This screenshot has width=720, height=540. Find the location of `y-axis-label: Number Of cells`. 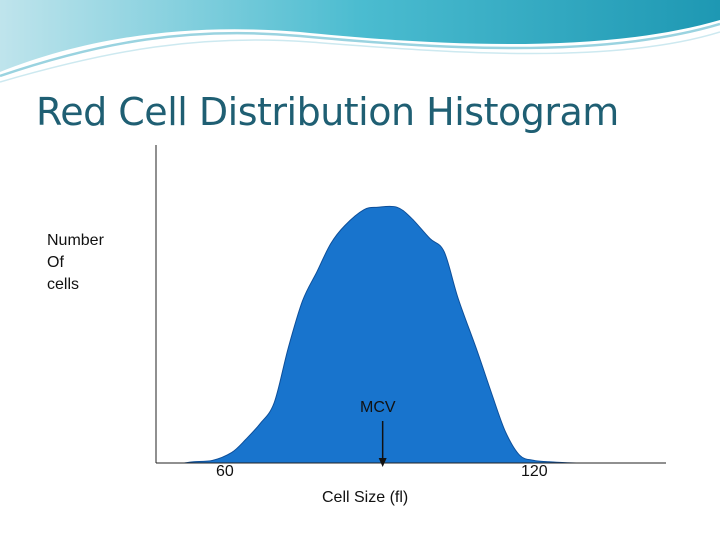

y-axis-label: Number Of cells is located at coordinates (75, 263).